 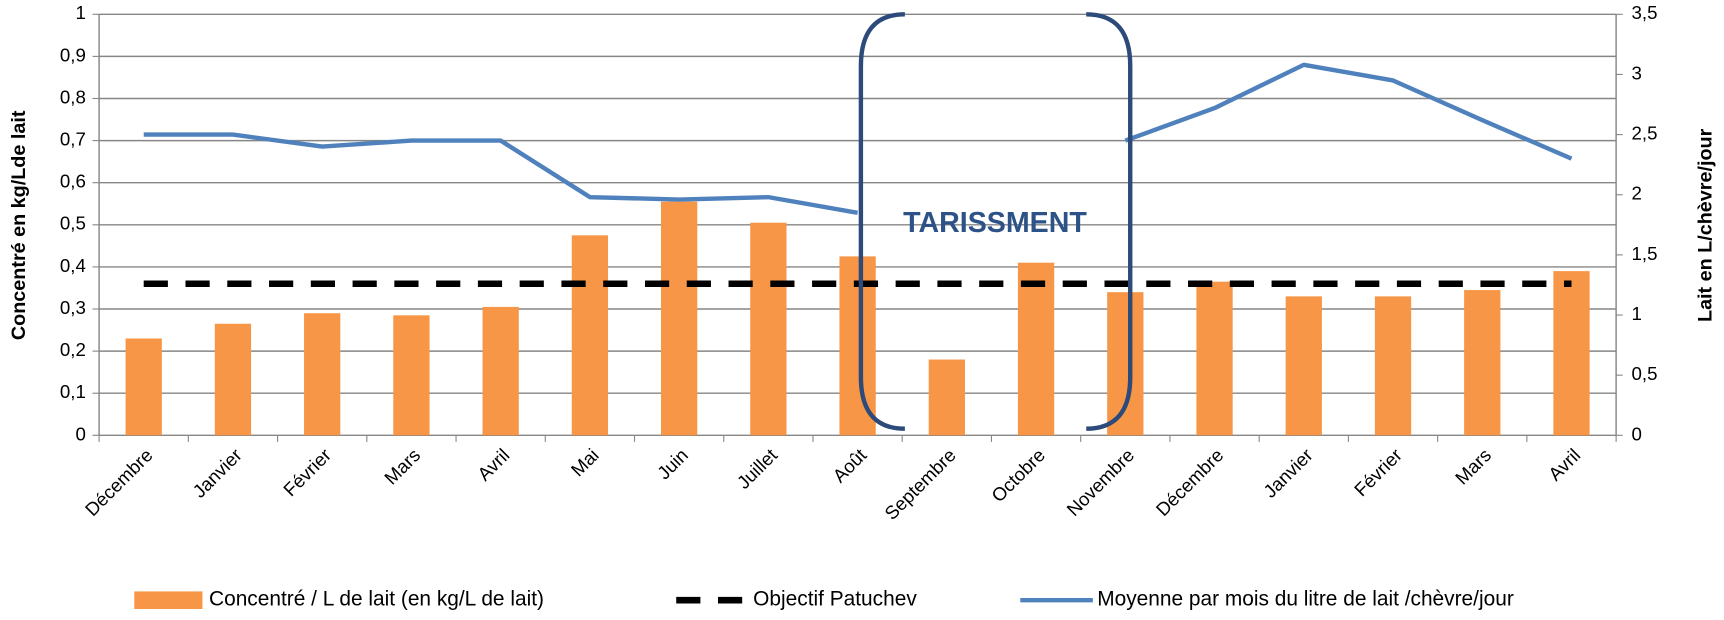 What do you see at coordinates (1637, 313) in the screenshot?
I see `y2-tick-label: 1` at bounding box center [1637, 313].